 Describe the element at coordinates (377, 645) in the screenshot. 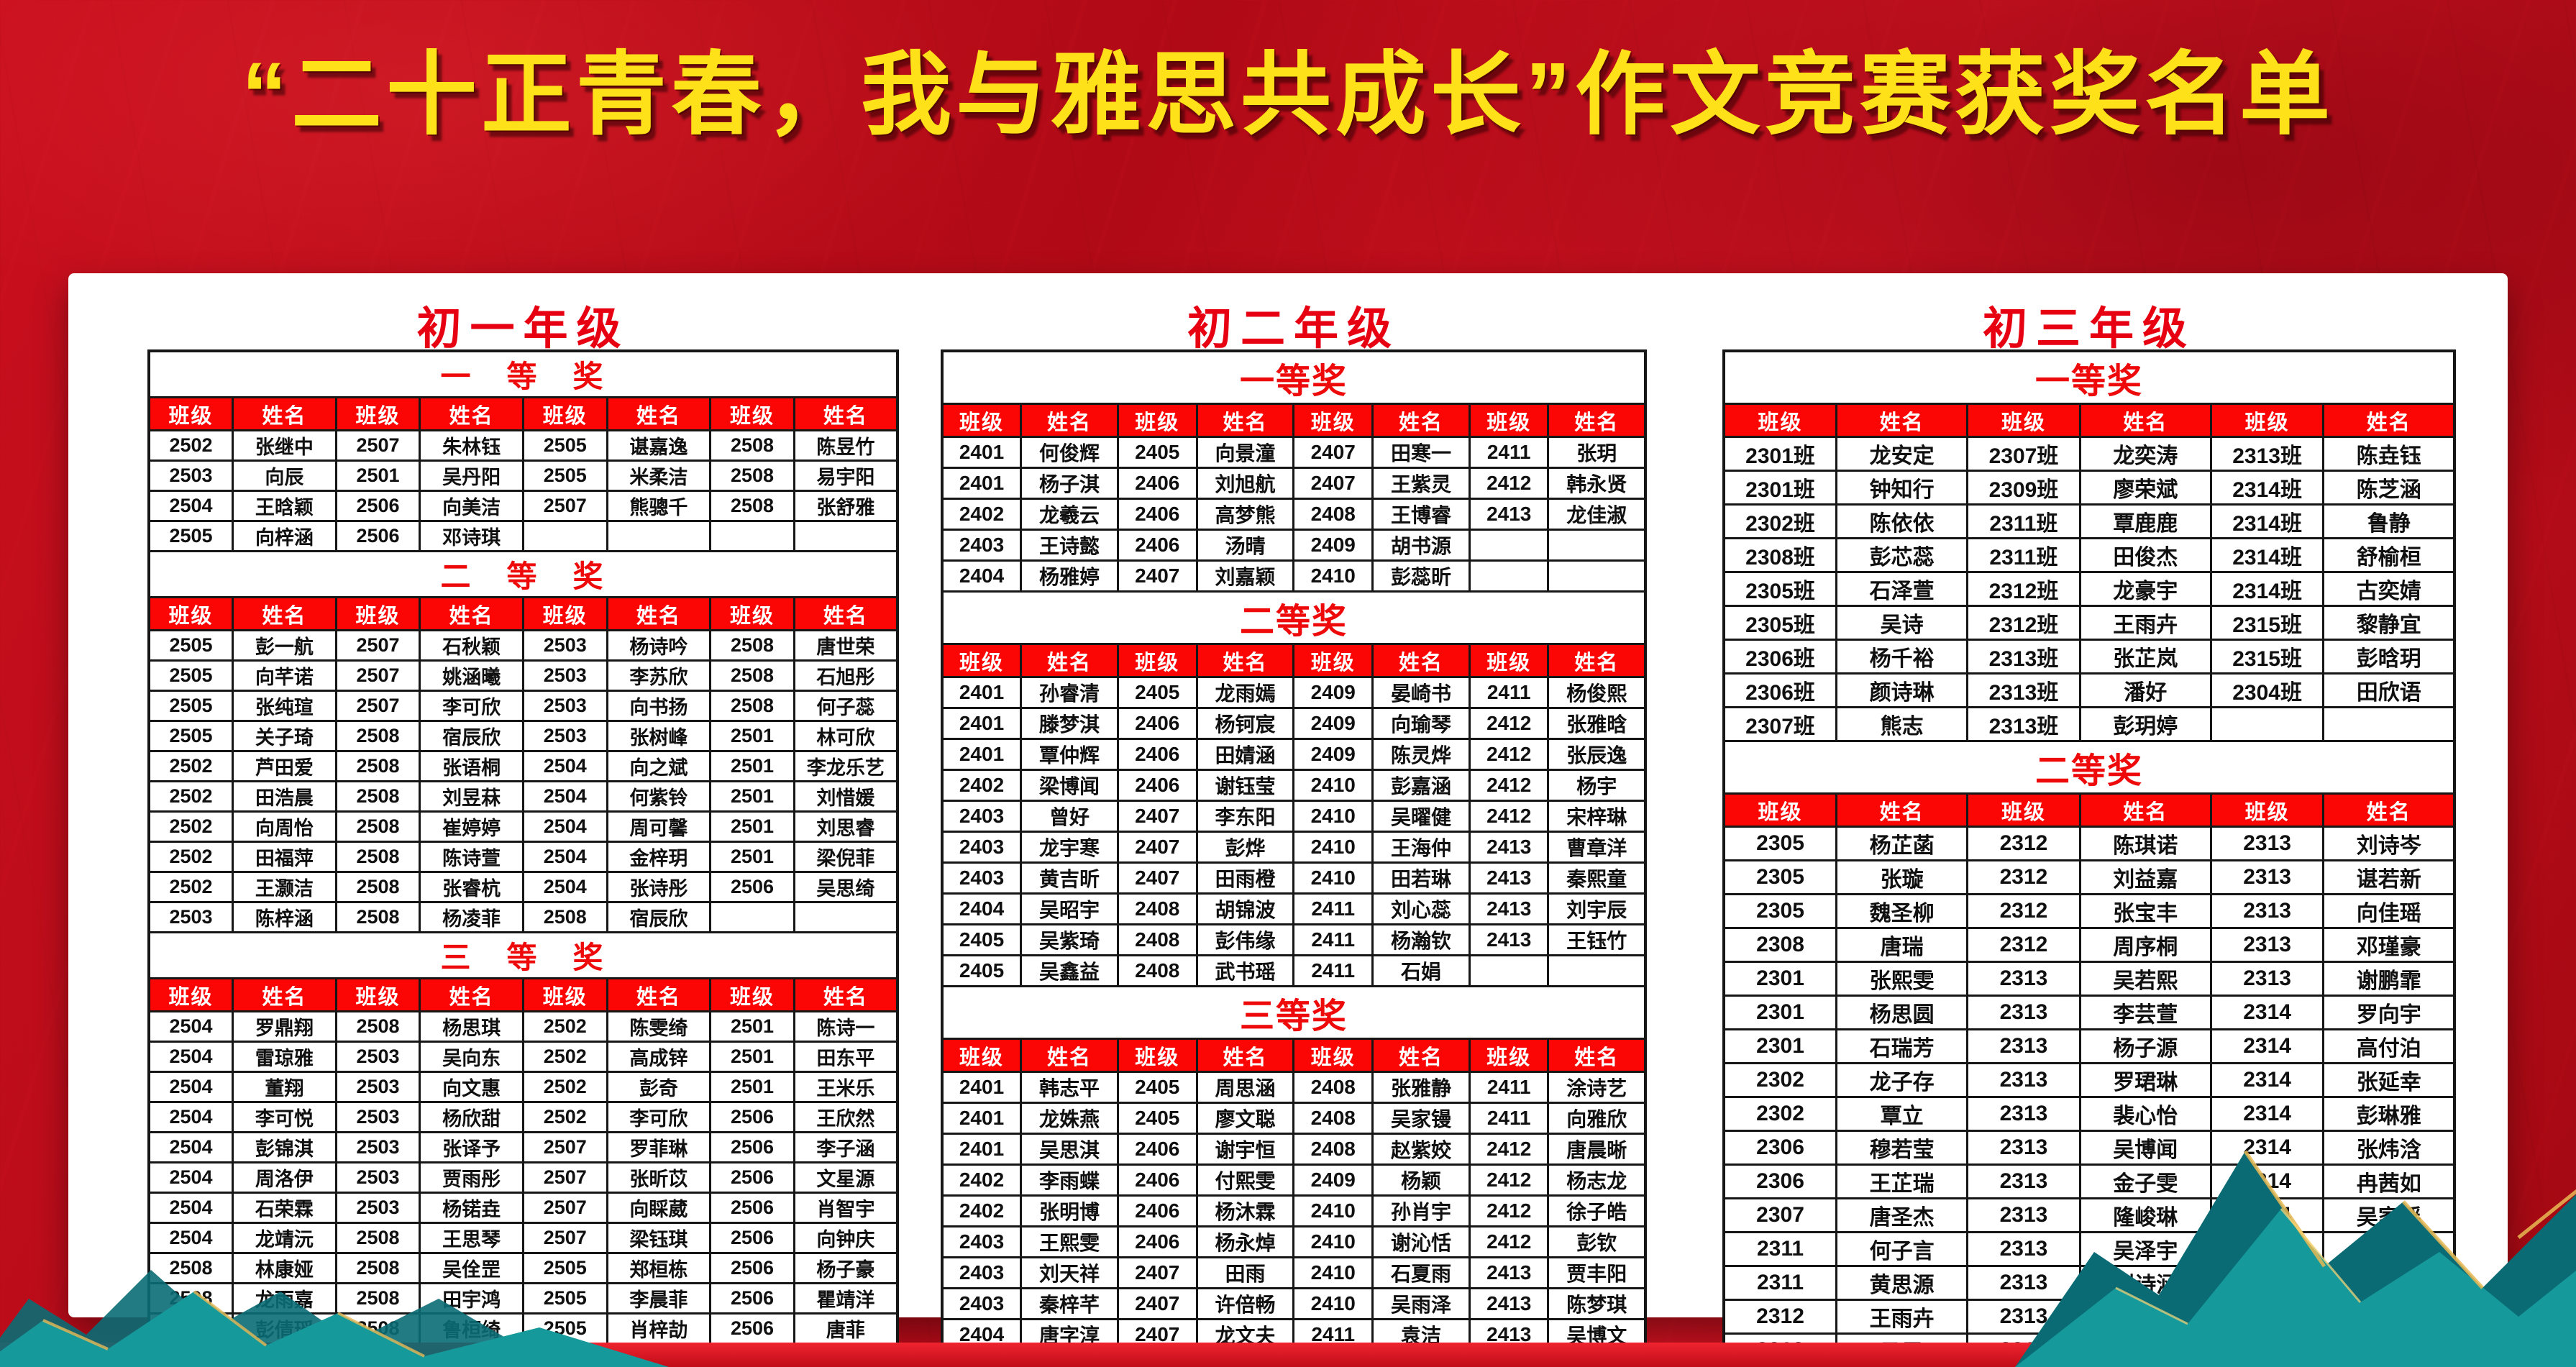

I see `class-cell: 2507` at that location.